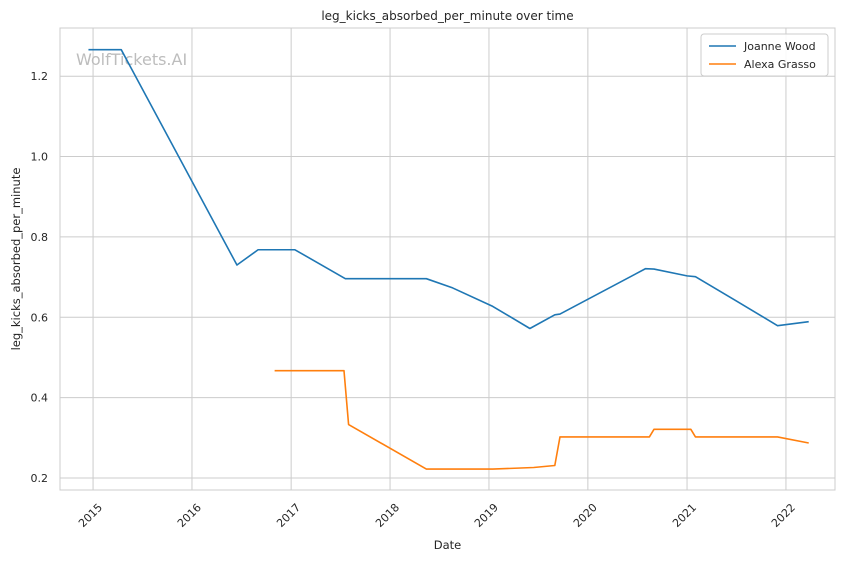 This screenshot has height=561, width=844. I want to click on legend-box, so click(764, 55).